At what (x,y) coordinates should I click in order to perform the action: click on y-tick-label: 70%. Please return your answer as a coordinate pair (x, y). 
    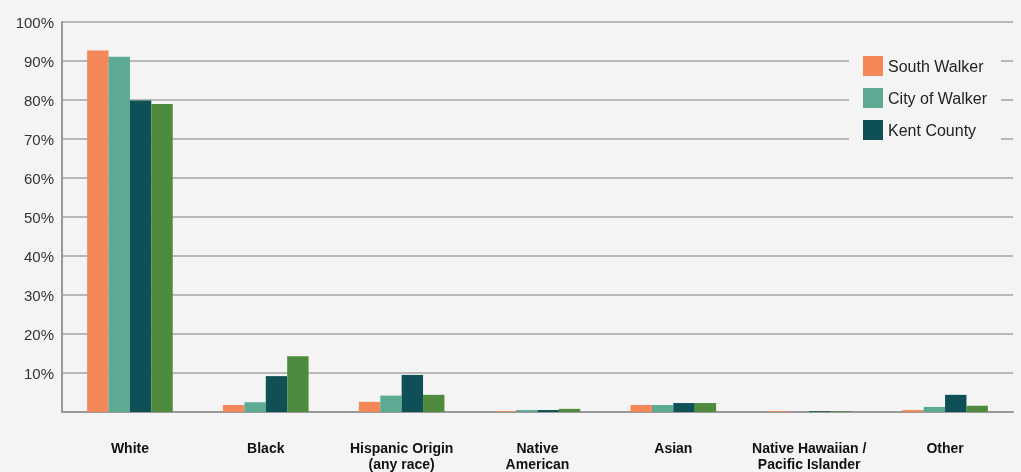
    Looking at the image, I should click on (38, 139).